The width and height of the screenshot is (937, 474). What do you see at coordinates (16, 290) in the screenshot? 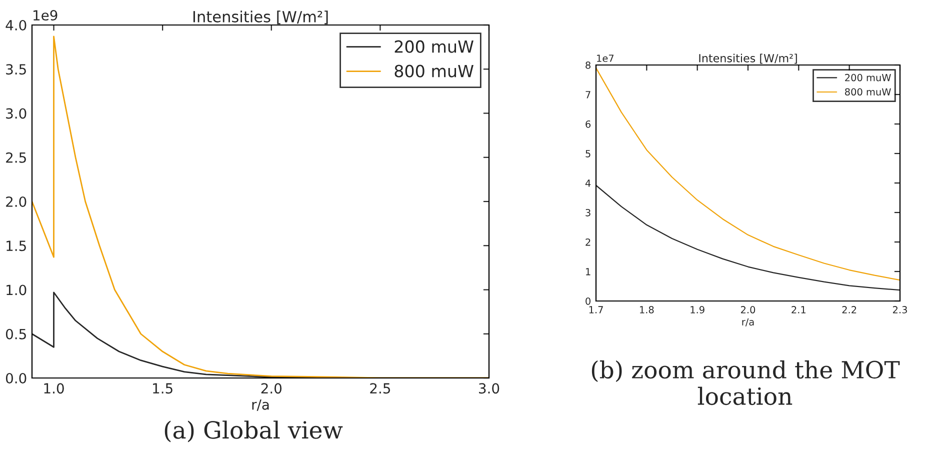
I see `y-tick-label: 1.0` at bounding box center [16, 290].